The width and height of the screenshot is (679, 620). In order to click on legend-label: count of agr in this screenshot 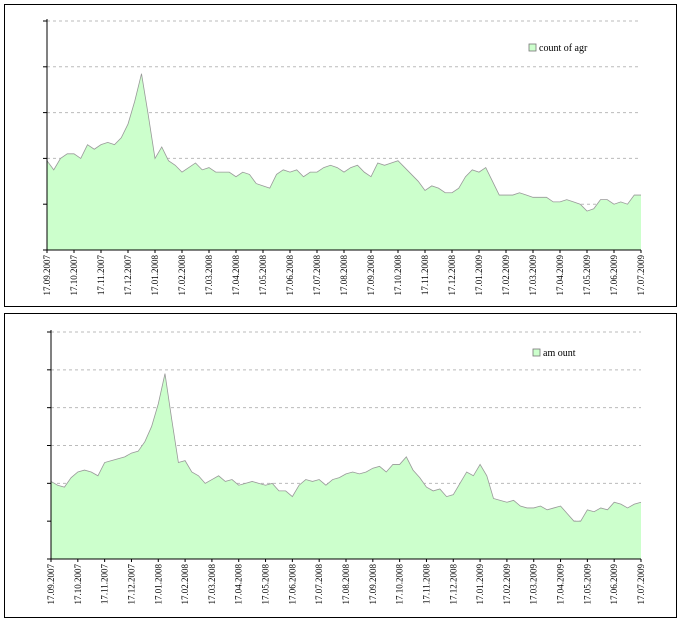, I will do `click(563, 48)`.